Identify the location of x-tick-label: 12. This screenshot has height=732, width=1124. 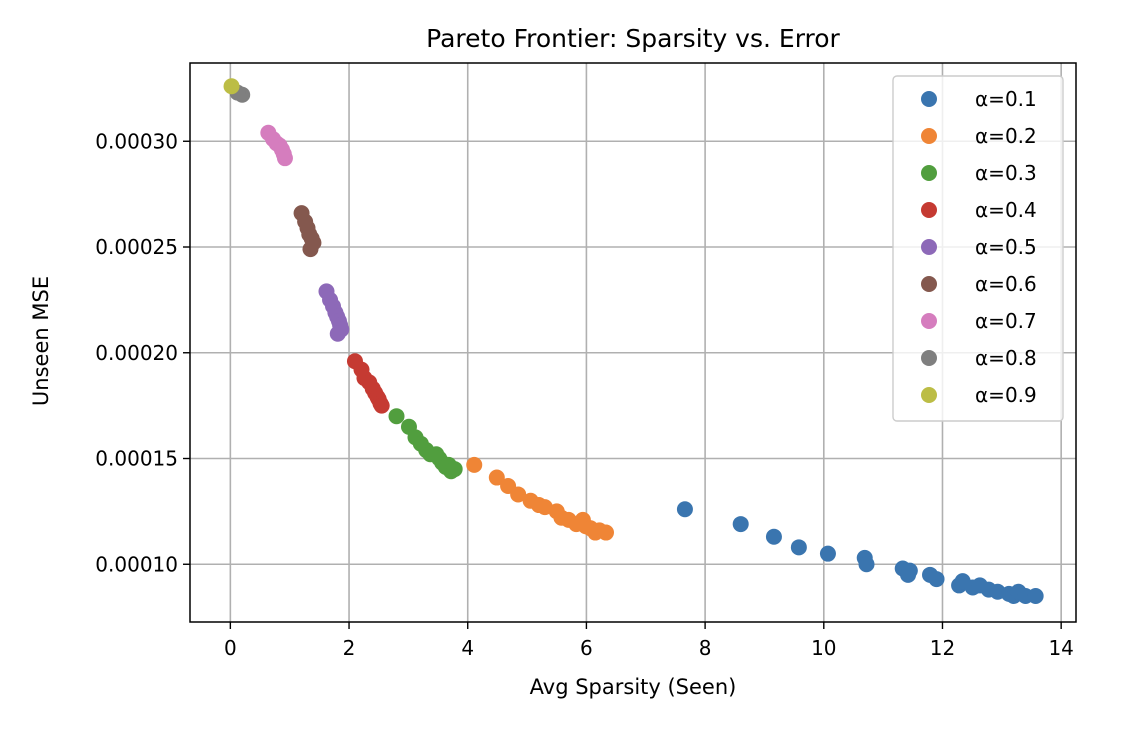
(942, 648).